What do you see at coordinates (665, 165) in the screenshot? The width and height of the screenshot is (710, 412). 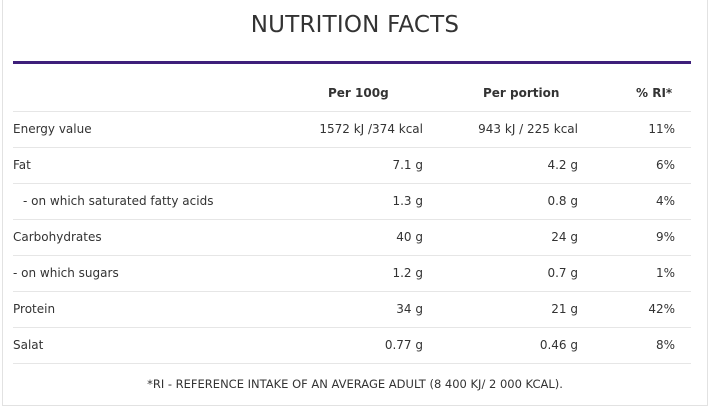 I see `ri-value: 6%` at bounding box center [665, 165].